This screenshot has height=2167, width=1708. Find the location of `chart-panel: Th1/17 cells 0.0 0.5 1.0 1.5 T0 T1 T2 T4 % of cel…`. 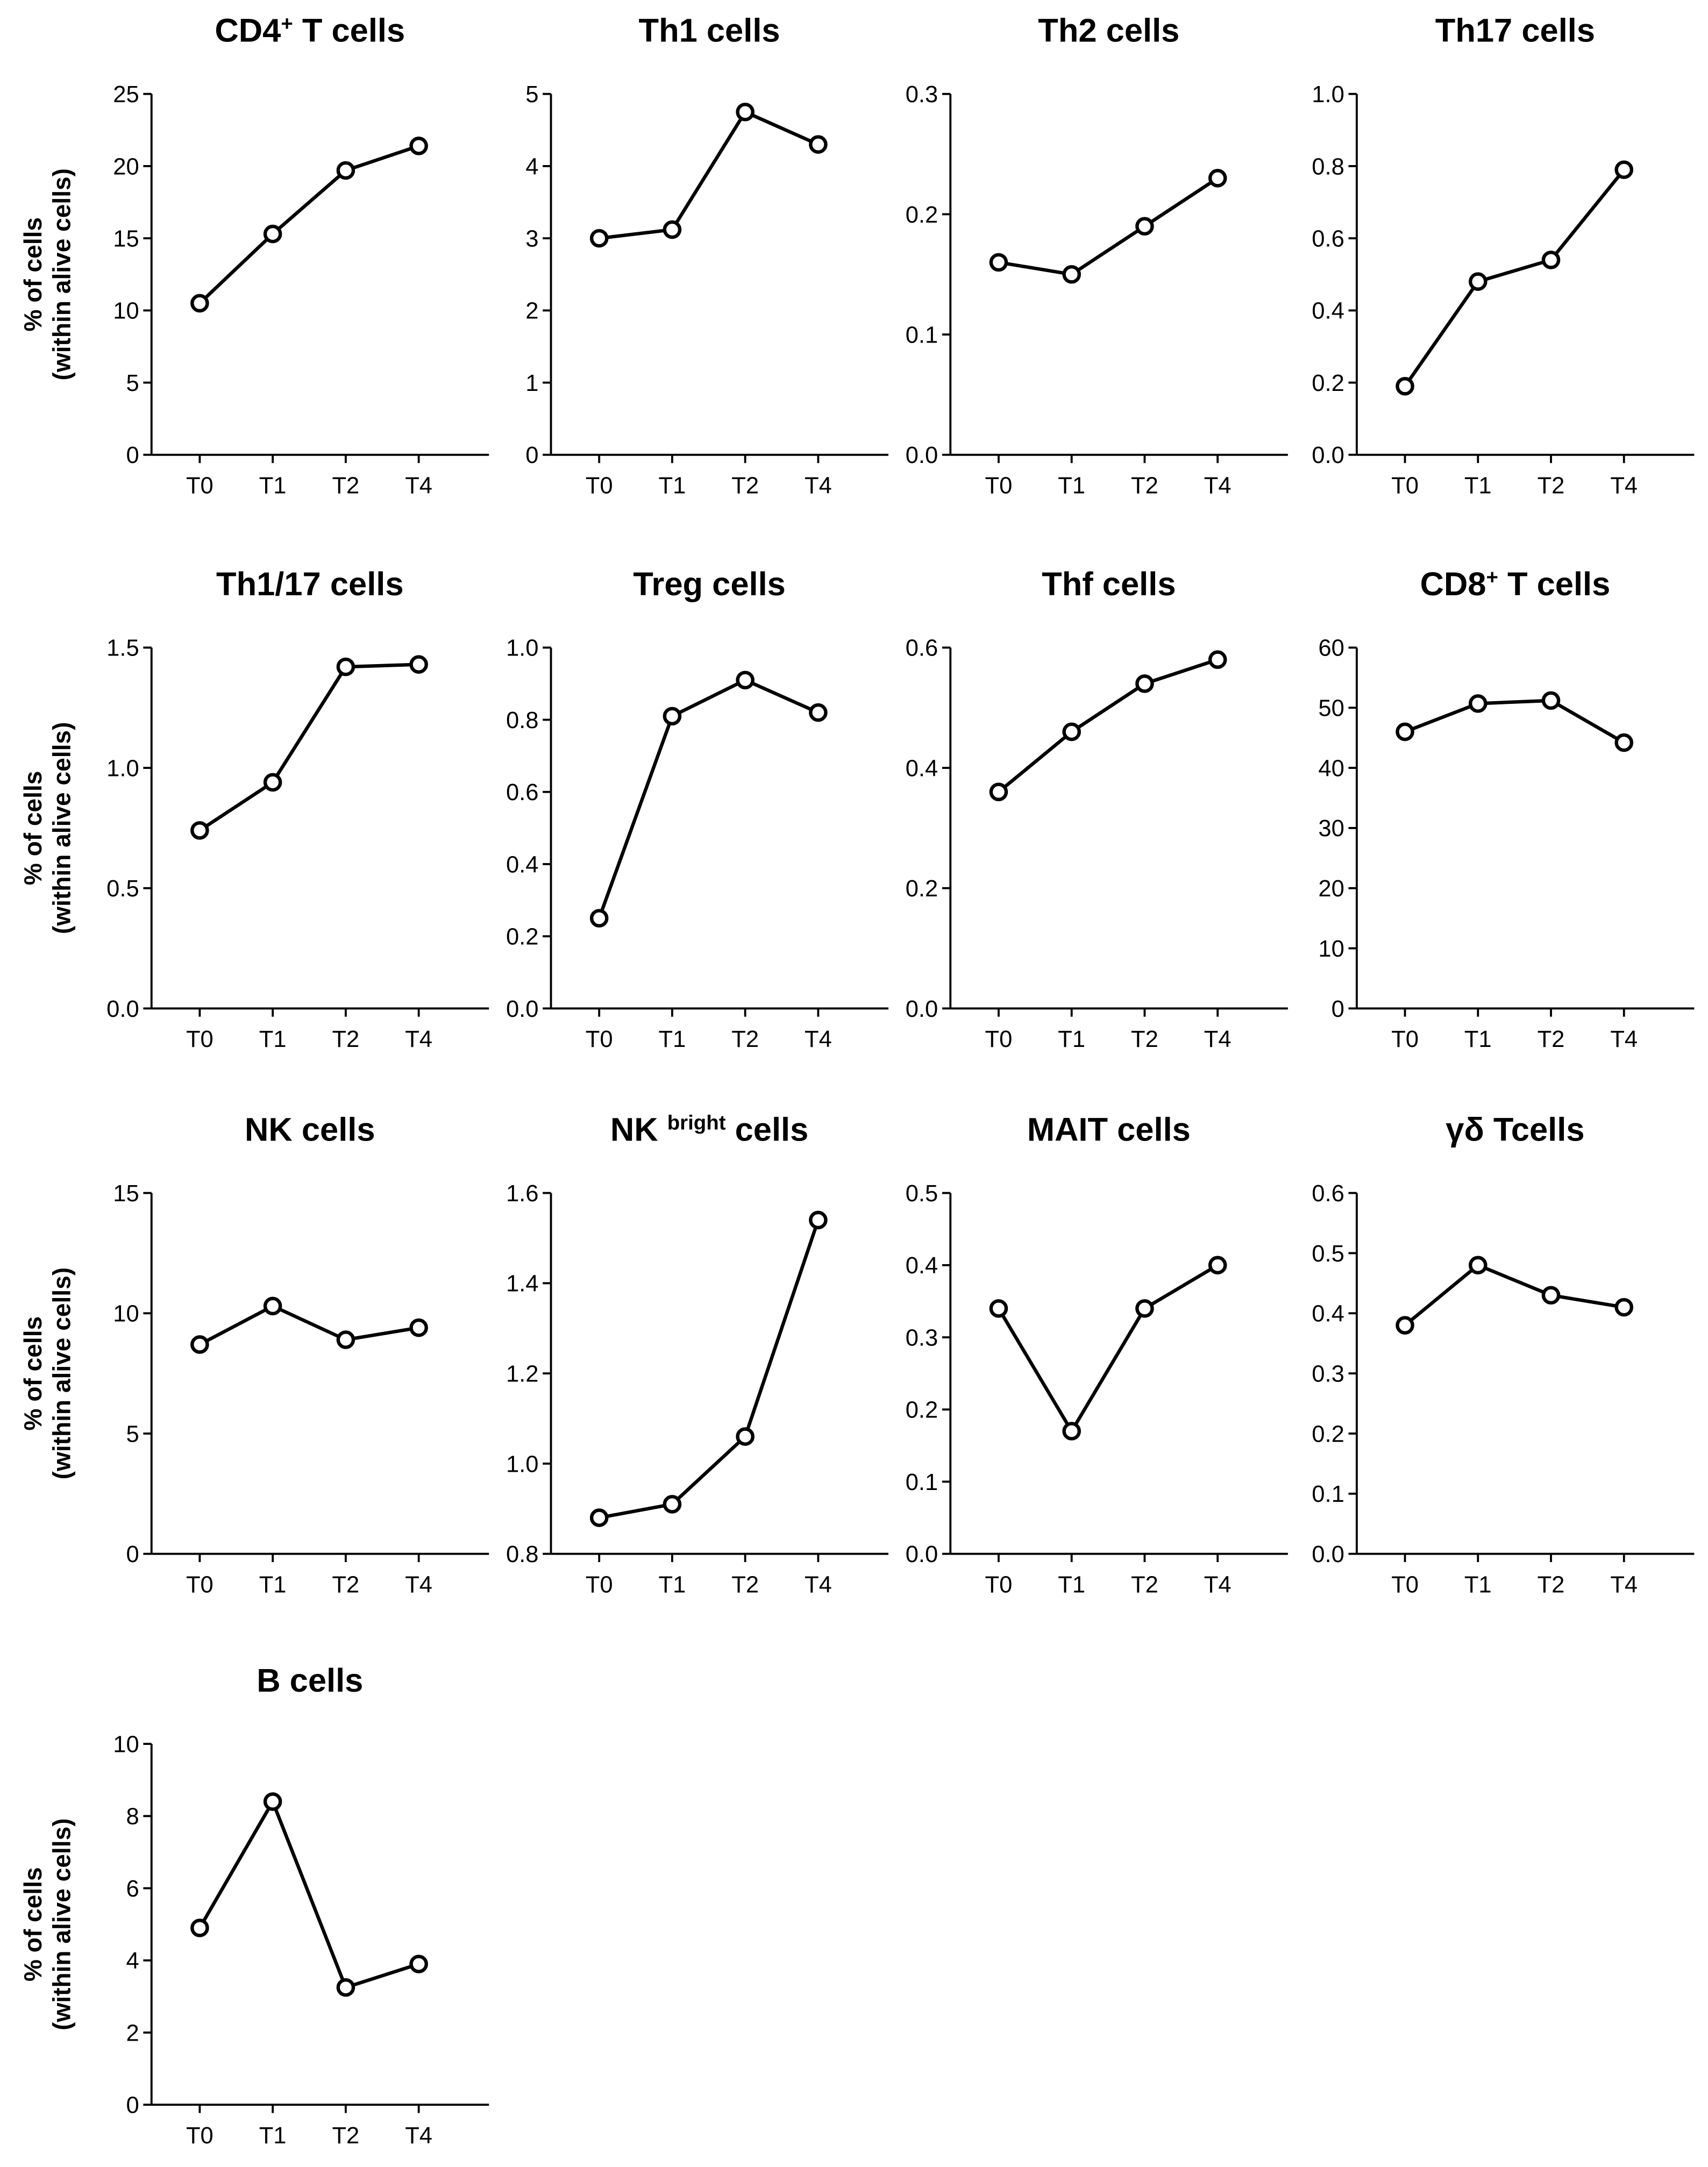

chart-panel: Th1/17 cells 0.0 0.5 1.0 1.5 T0 T1 T2 T4 % of cel… is located at coordinates (254, 809).